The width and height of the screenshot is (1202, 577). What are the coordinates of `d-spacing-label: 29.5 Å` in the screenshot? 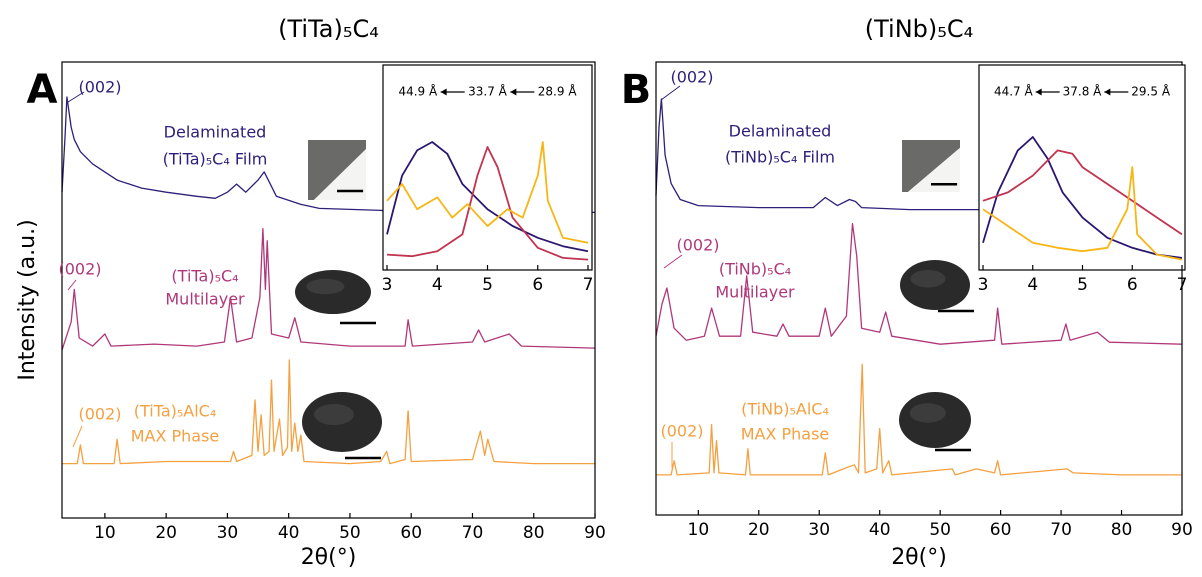 It's located at (1151, 91).